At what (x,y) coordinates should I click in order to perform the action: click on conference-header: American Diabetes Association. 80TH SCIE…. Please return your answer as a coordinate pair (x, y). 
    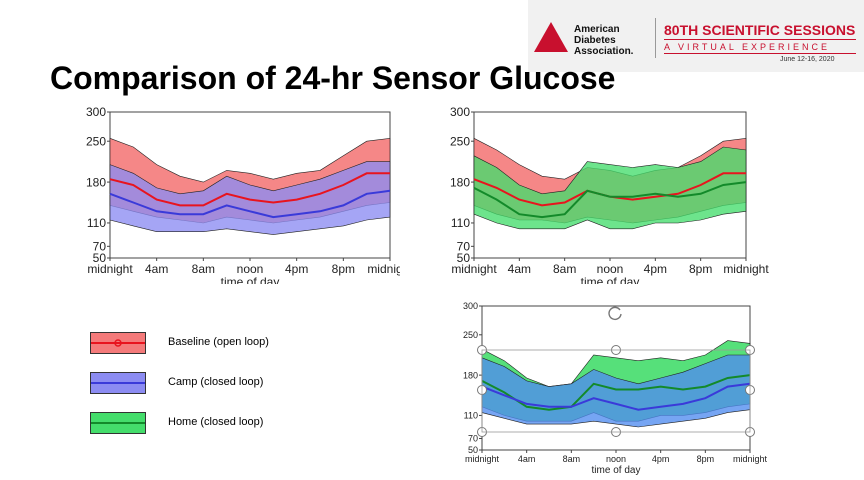
    Looking at the image, I should click on (696, 36).